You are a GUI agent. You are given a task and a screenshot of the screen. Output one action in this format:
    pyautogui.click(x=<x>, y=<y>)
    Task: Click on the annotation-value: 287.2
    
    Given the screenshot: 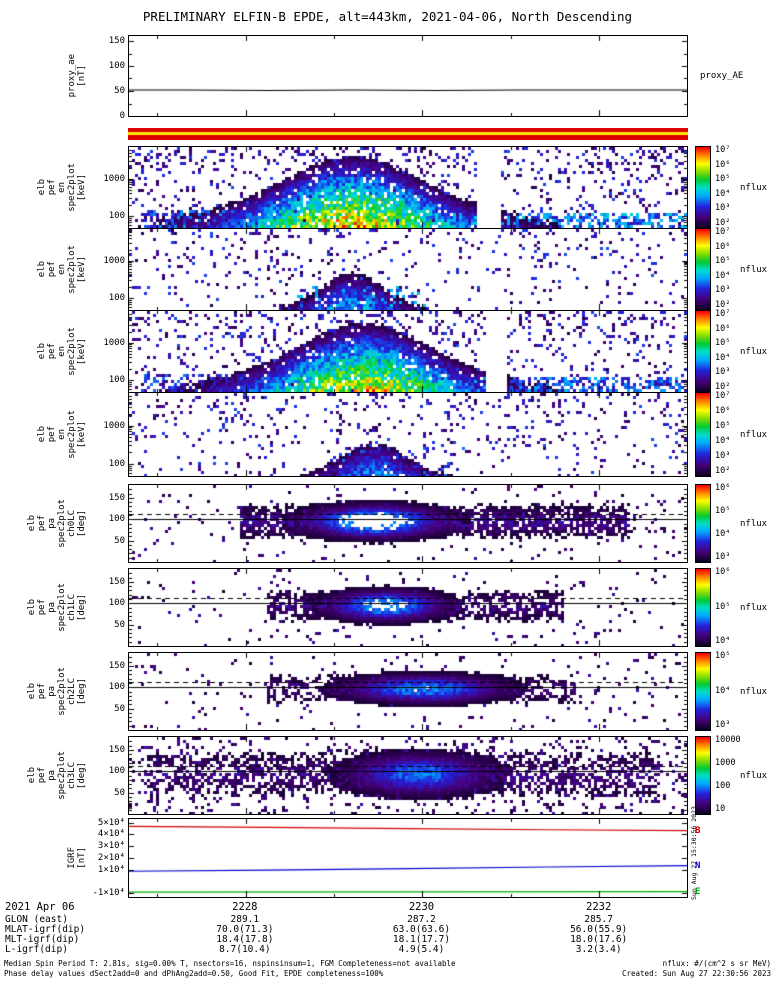 What is the action you would take?
    pyautogui.click(x=421, y=919)
    